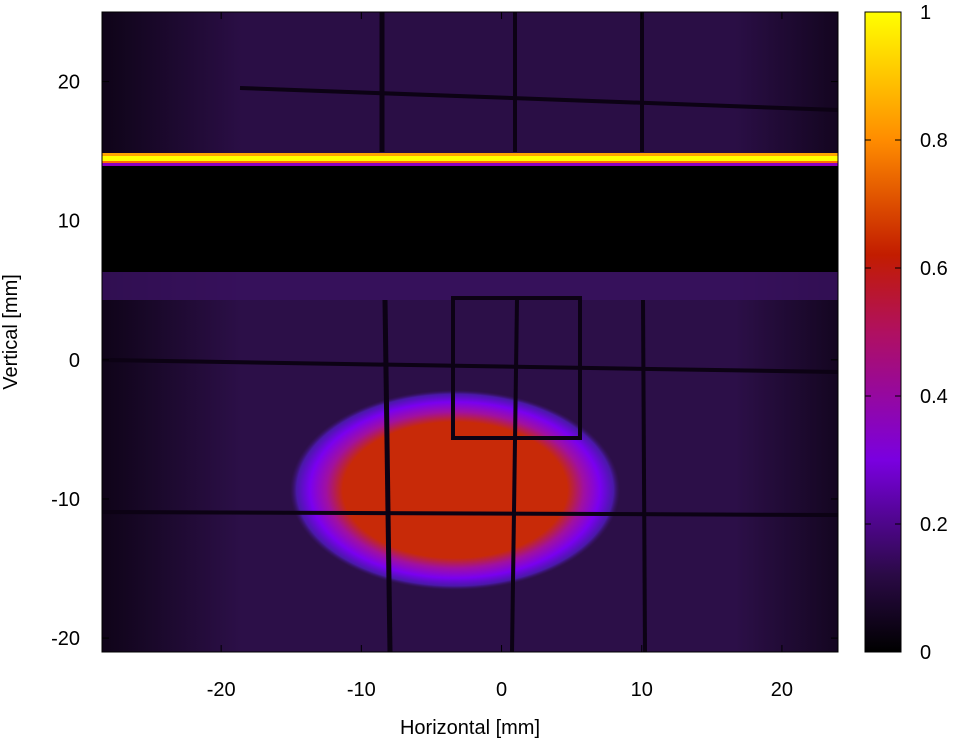 Image resolution: width=953 pixels, height=741 pixels. I want to click on x-tick-label: 0, so click(501, 690).